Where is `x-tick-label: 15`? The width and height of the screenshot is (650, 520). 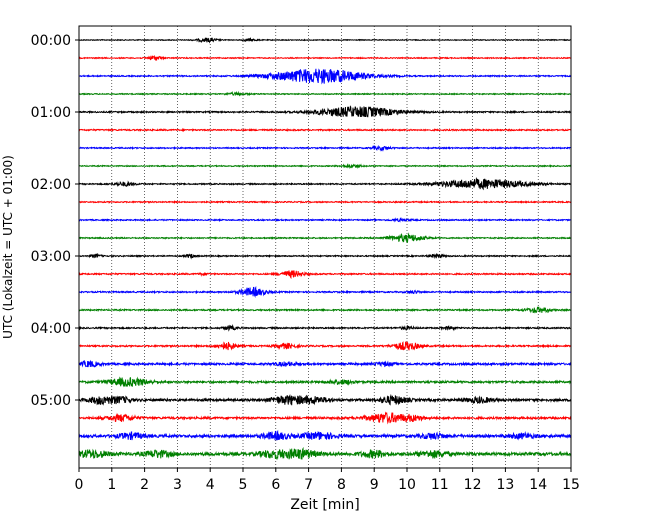 x-tick-label: 15 is located at coordinates (571, 485).